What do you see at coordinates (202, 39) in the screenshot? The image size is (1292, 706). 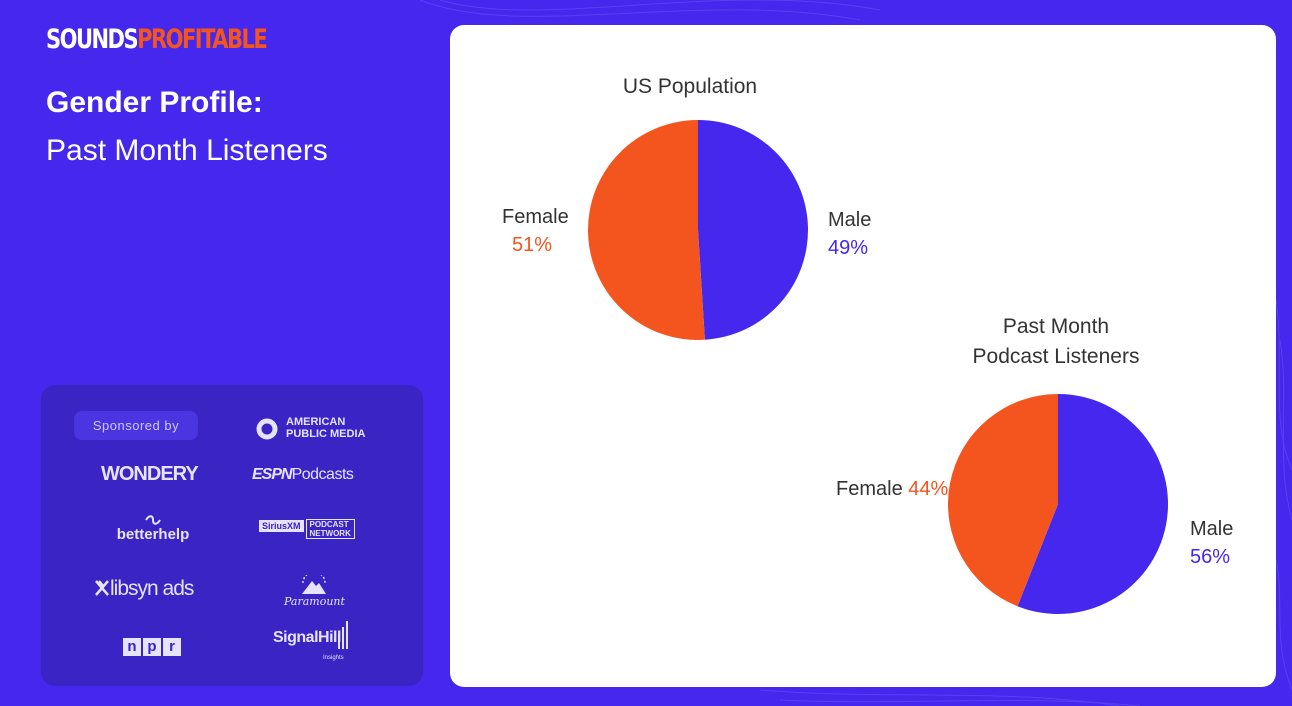 I see `brand-logo-part2: PROFITABLE` at bounding box center [202, 39].